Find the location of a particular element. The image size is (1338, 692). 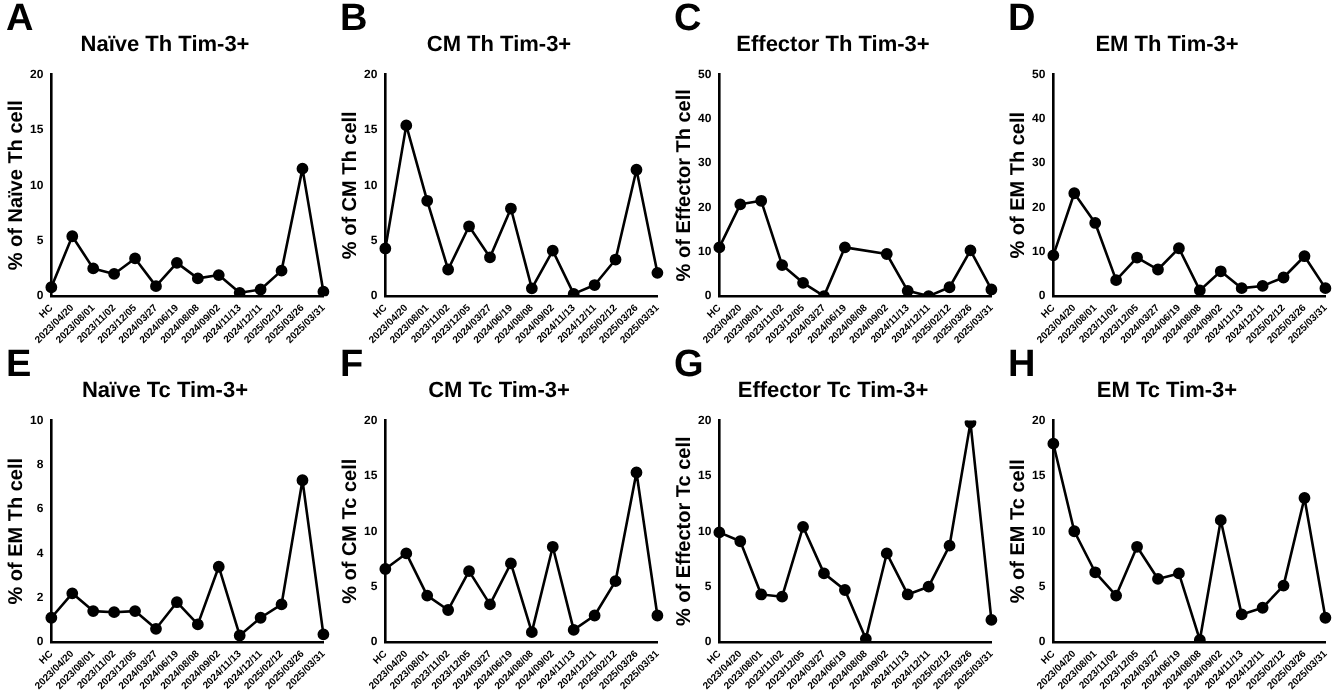

chart-title: Naïve Tc Tim-3+ is located at coordinates (165, 391).